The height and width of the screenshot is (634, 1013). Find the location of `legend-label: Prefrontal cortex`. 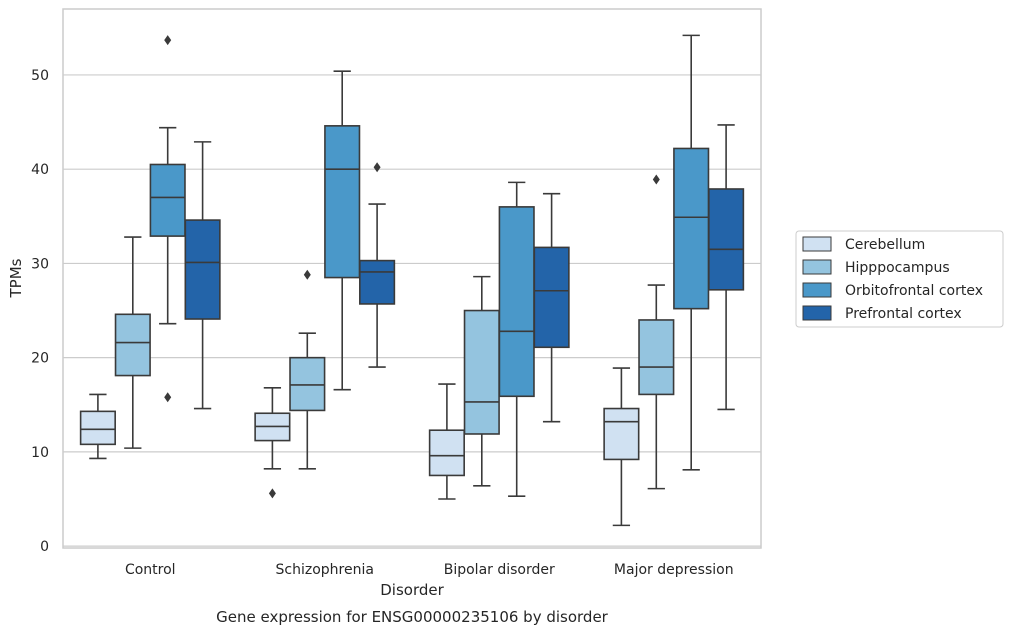

legend-label: Prefrontal cortex is located at coordinates (903, 314).